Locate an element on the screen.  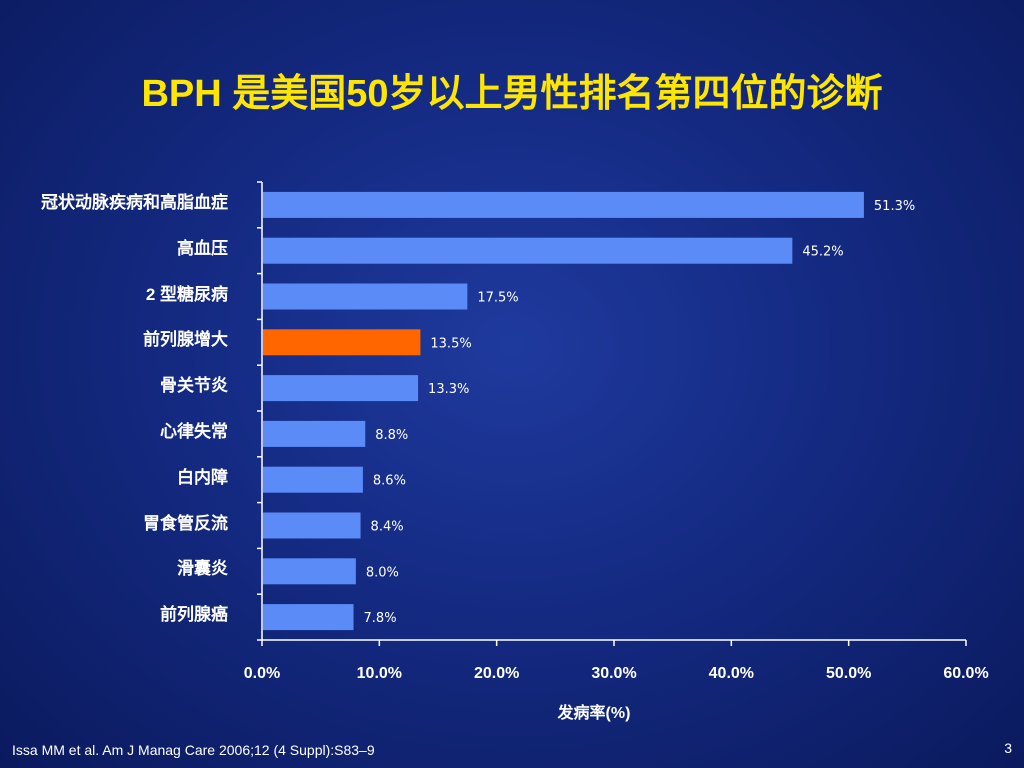
category-label: 胃食管反流 is located at coordinates (185, 523).